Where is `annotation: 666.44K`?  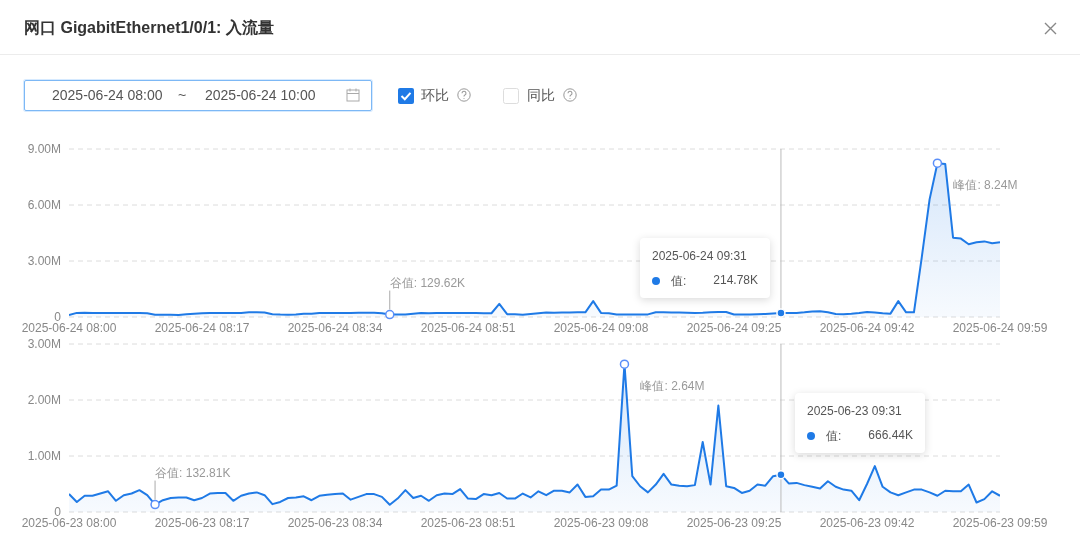 annotation: 666.44K is located at coordinates (890, 435).